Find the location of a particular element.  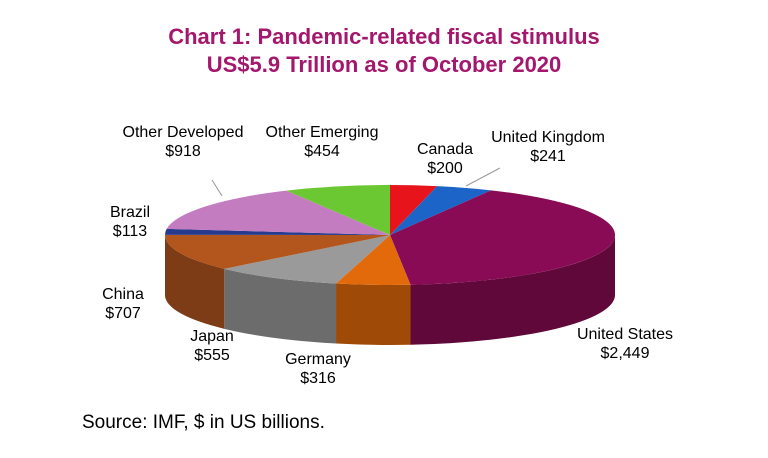

value-label: $2,449 is located at coordinates (625, 353).